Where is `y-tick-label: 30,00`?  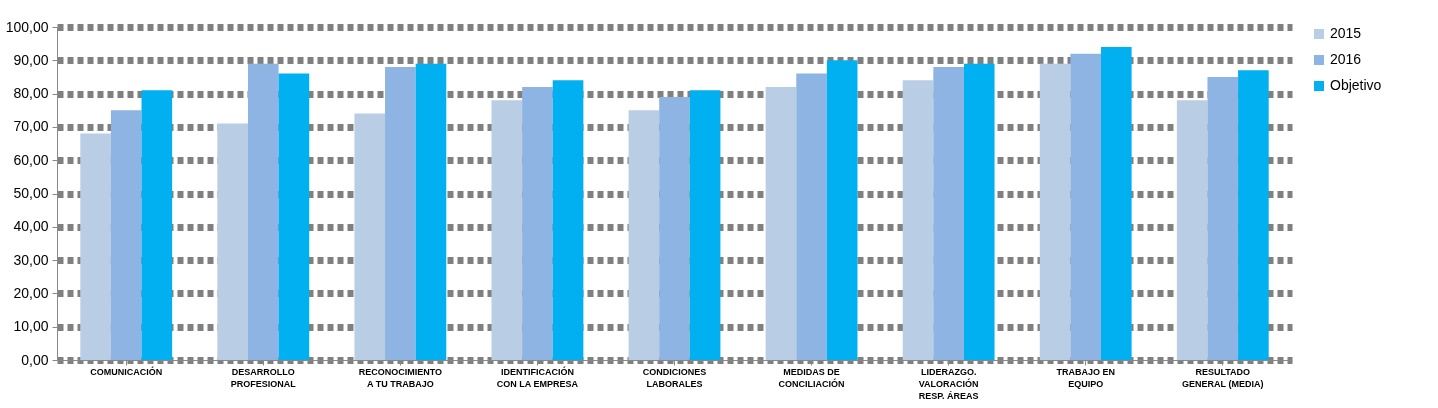
y-tick-label: 30,00 is located at coordinates (31, 259).